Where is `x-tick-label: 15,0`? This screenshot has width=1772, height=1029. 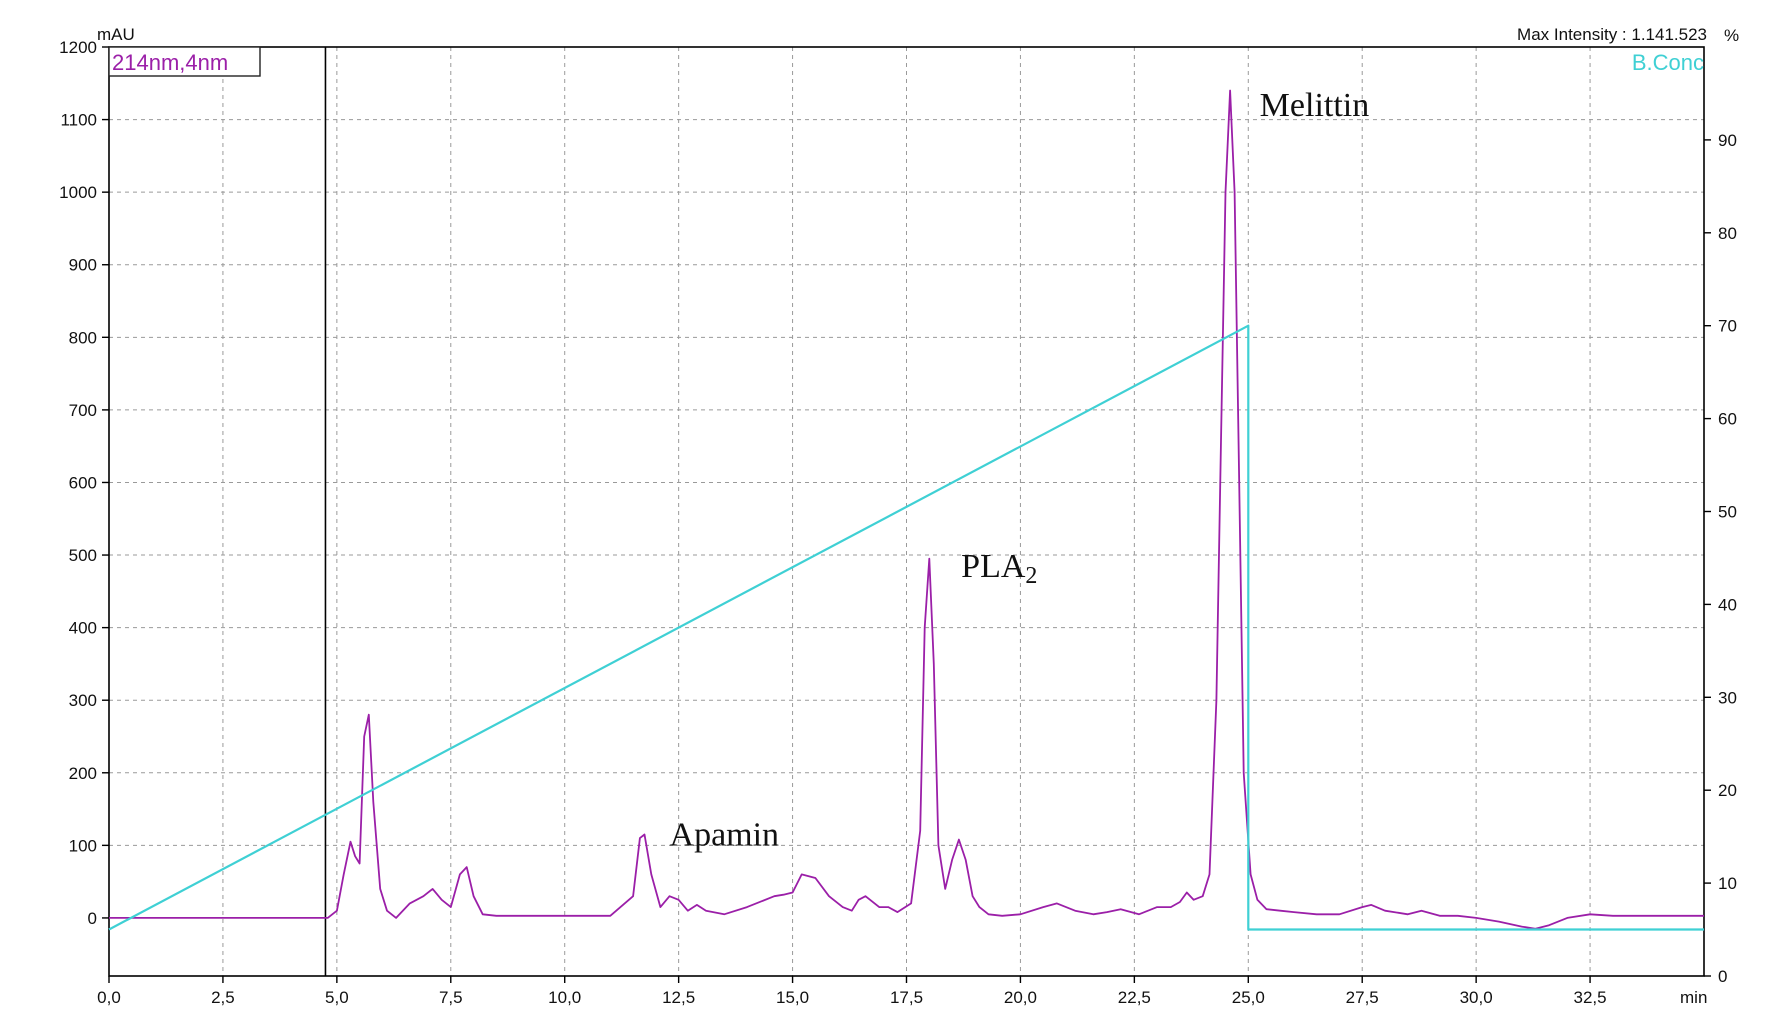
x-tick-label: 15,0 is located at coordinates (792, 997).